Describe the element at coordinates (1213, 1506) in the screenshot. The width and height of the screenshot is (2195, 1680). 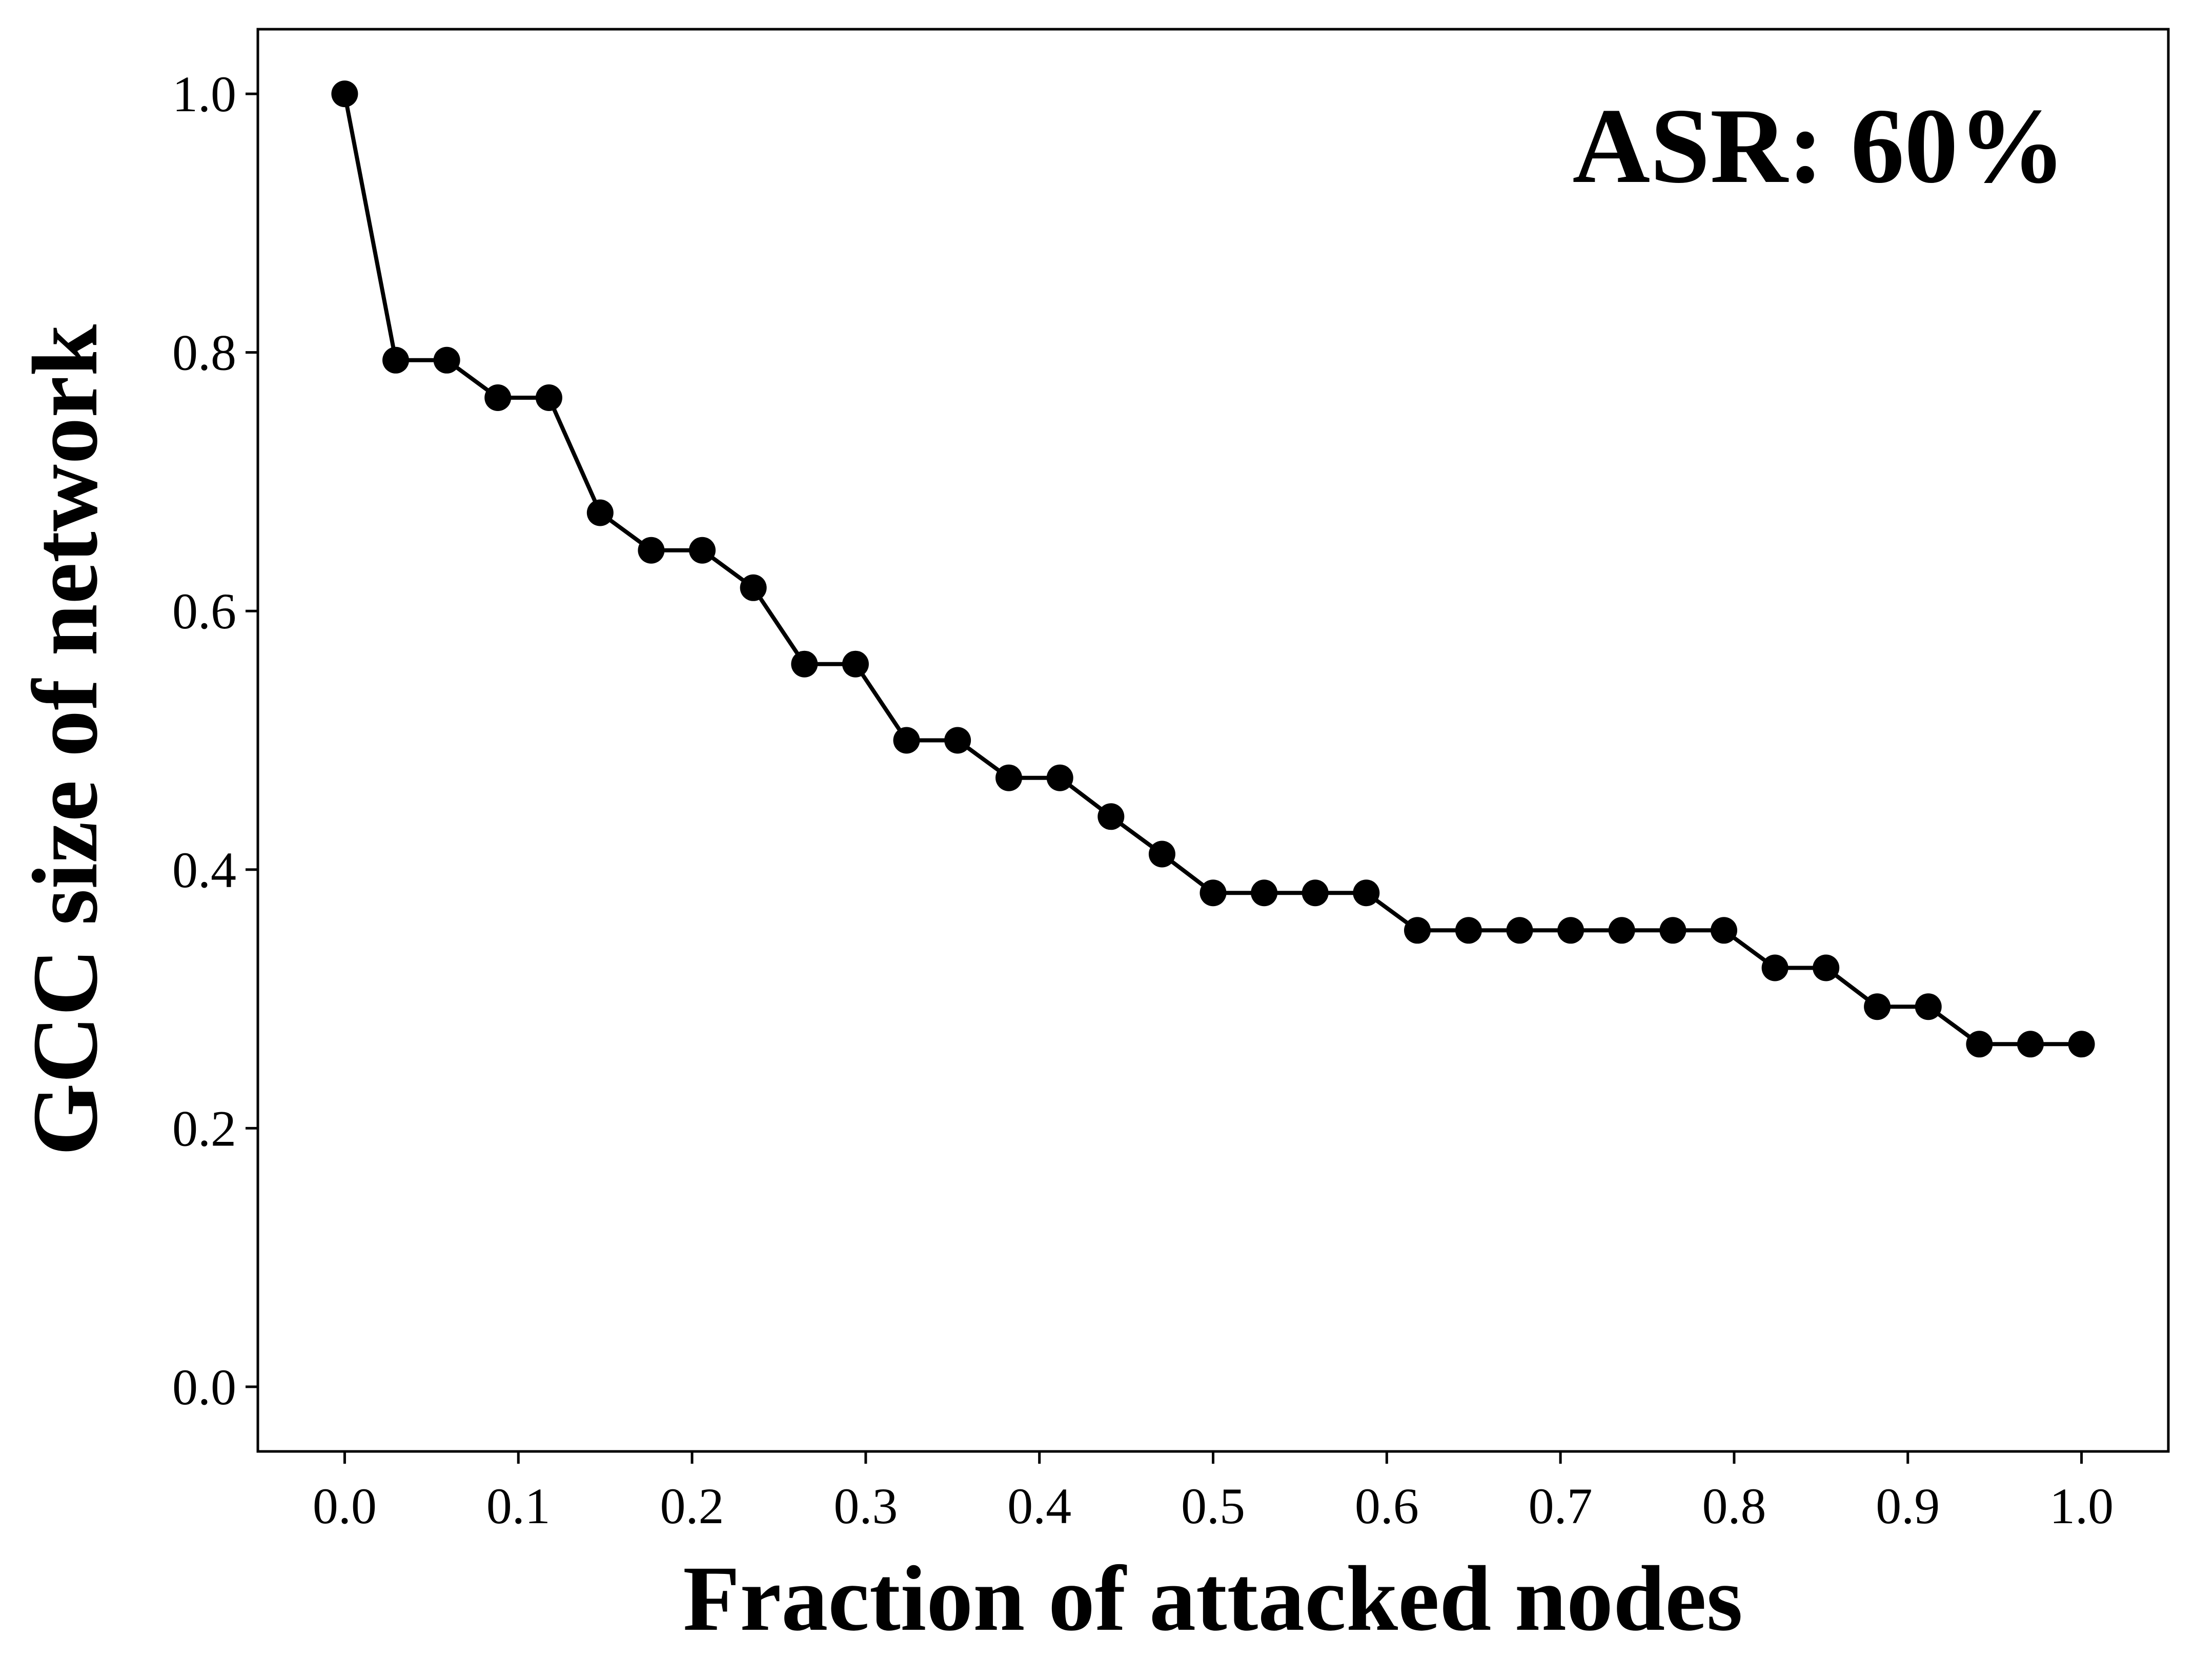
I see `x-tick-label: 0.5` at that location.